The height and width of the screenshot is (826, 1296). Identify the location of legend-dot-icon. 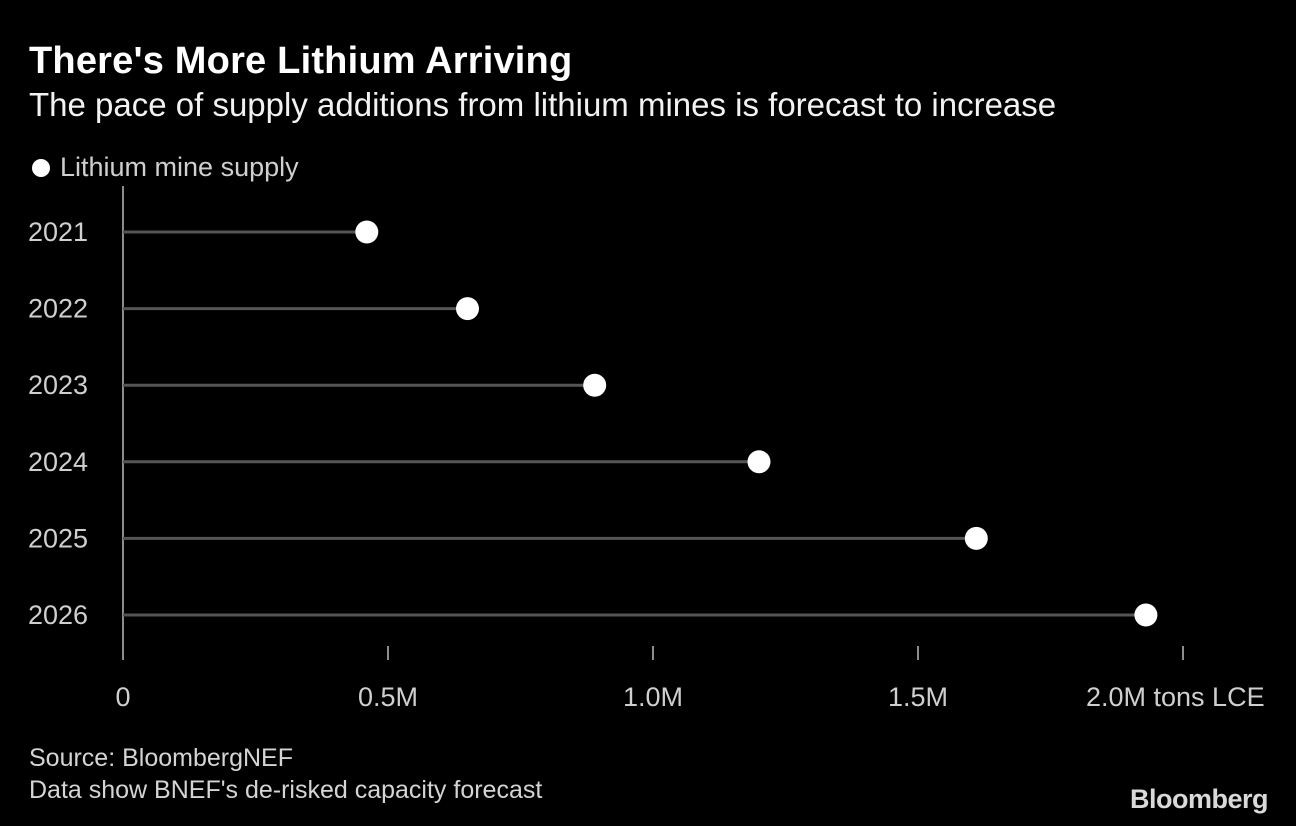
(41, 167).